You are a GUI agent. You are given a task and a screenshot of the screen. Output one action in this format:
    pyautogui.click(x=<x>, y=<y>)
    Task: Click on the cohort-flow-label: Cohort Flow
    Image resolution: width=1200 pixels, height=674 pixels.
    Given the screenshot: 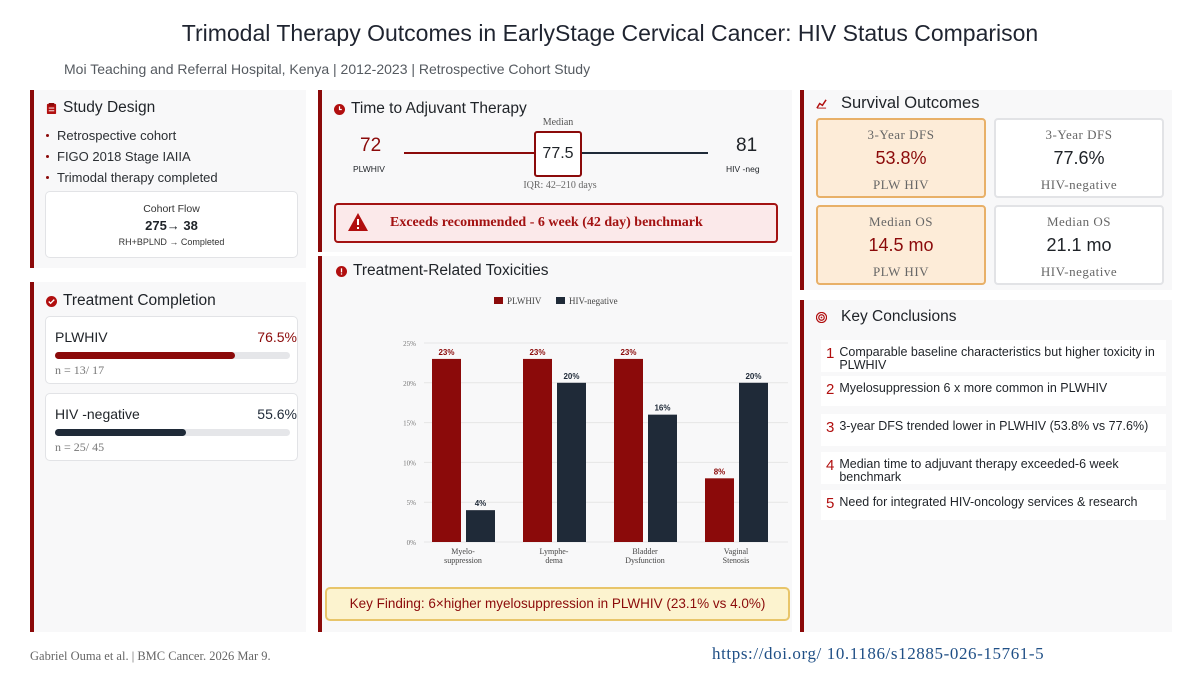 What is the action you would take?
    pyautogui.click(x=171, y=209)
    